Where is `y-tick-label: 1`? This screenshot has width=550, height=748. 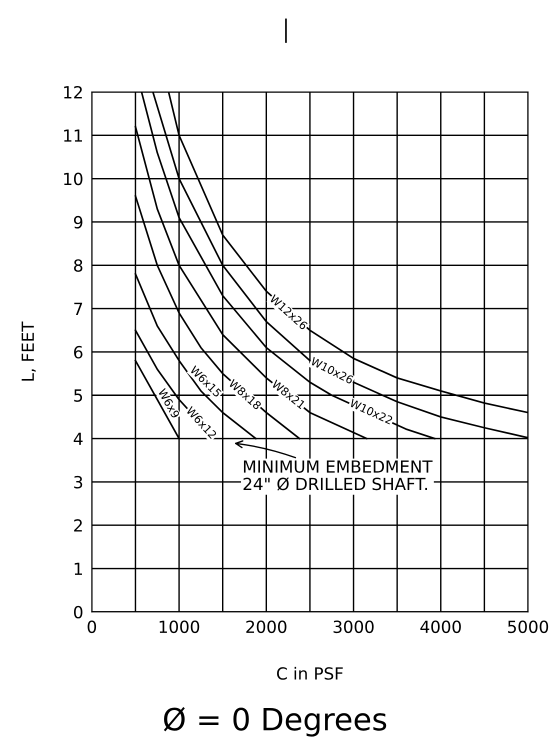
y-tick-label: 1 is located at coordinates (78, 568).